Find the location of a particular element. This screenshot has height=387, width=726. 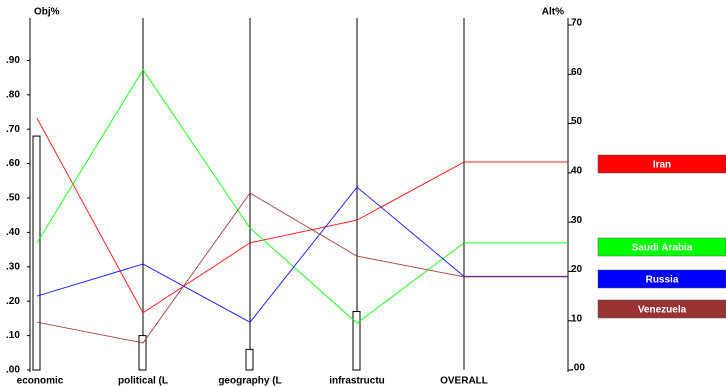

y-tick-label: .30 is located at coordinates (13, 266).